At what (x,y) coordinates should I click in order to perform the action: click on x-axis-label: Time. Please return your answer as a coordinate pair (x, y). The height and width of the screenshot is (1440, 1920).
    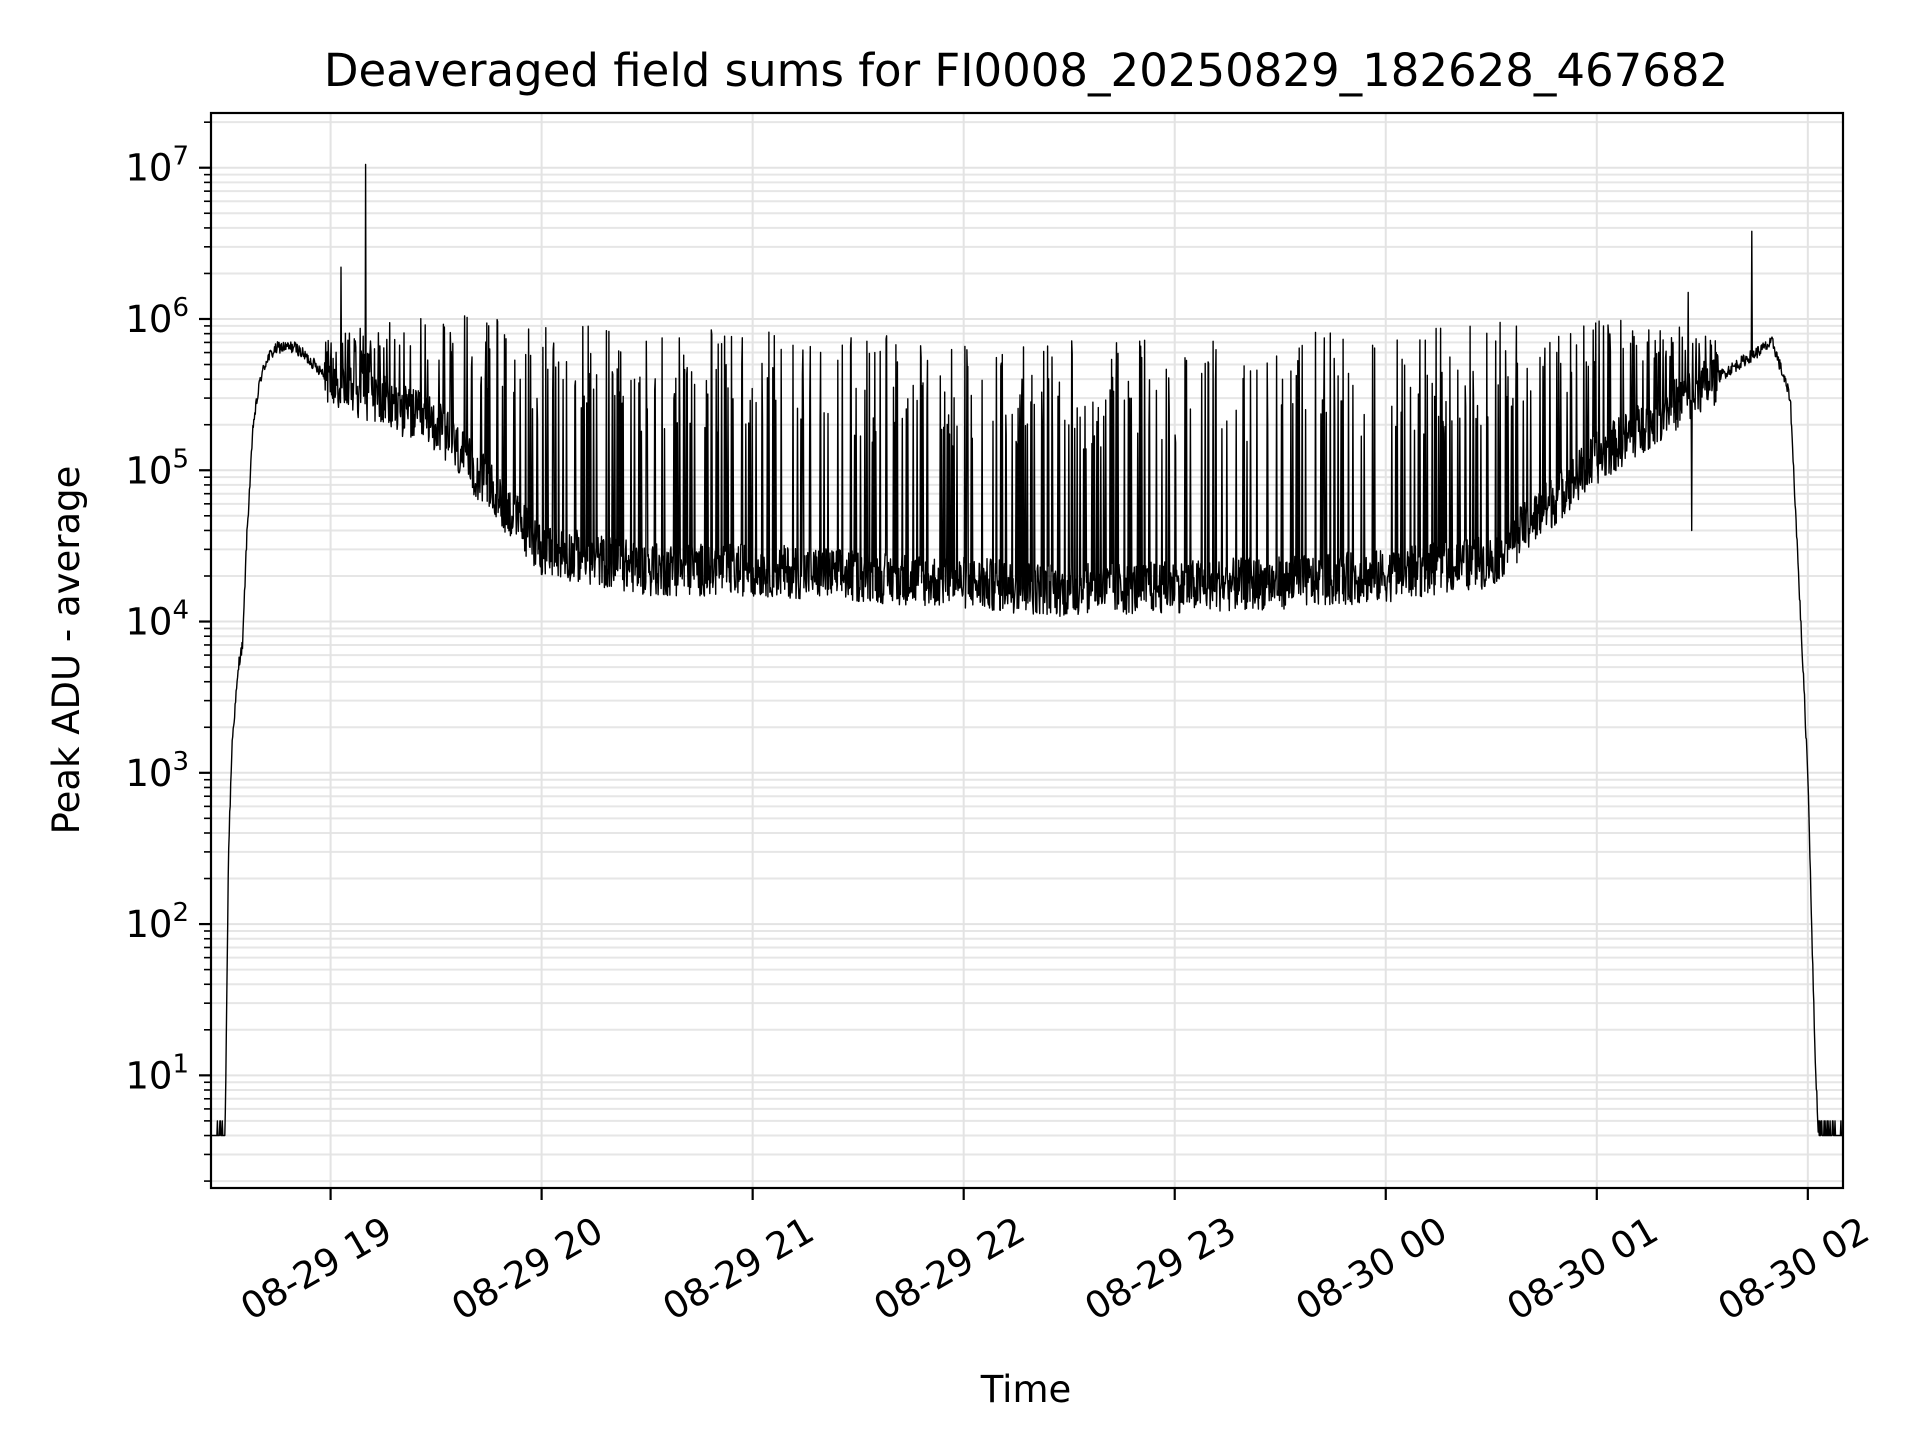
    Looking at the image, I should click on (1026, 1389).